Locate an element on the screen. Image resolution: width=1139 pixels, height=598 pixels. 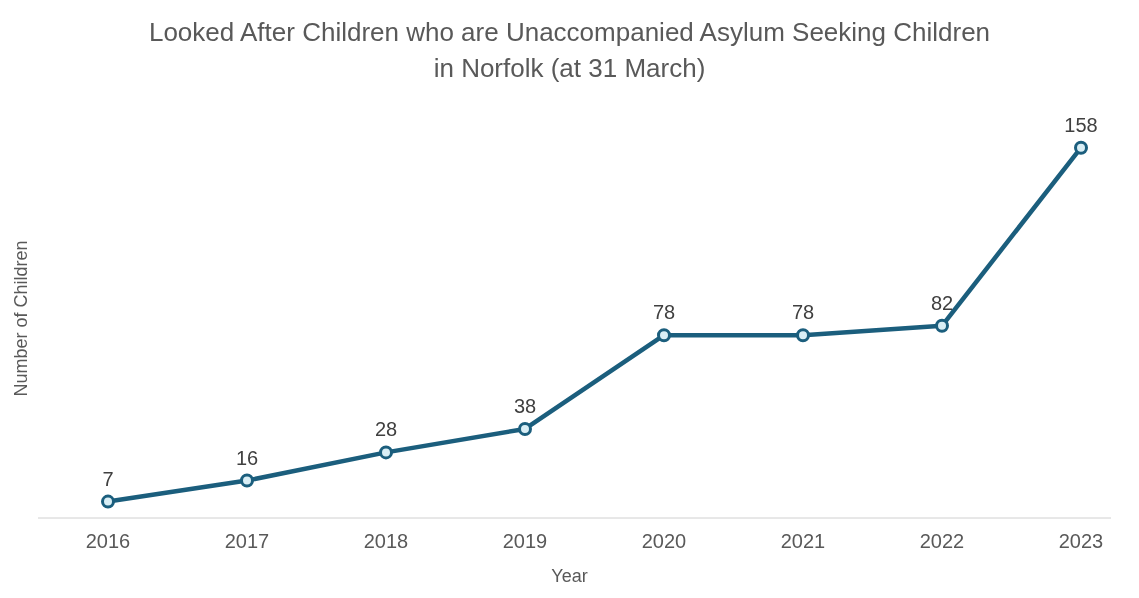
x-tick-label: 2019 is located at coordinates (525, 541).